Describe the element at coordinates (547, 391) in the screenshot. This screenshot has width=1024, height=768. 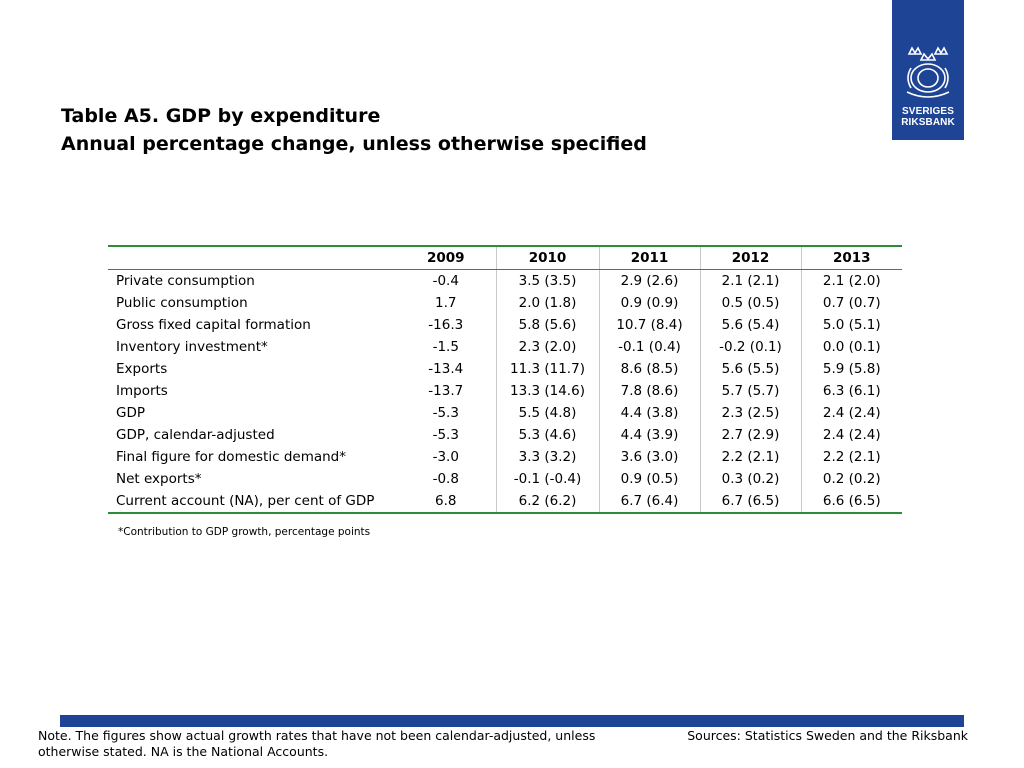
I see `value-cell-2010: 13.3 (14.6)` at that location.